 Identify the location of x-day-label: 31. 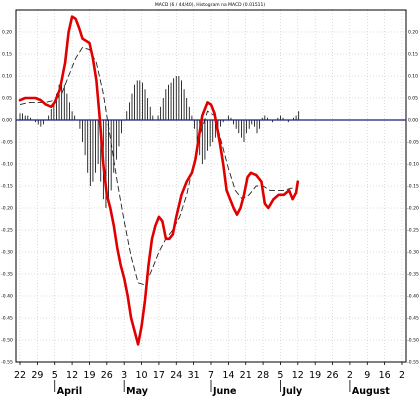
(194, 375).